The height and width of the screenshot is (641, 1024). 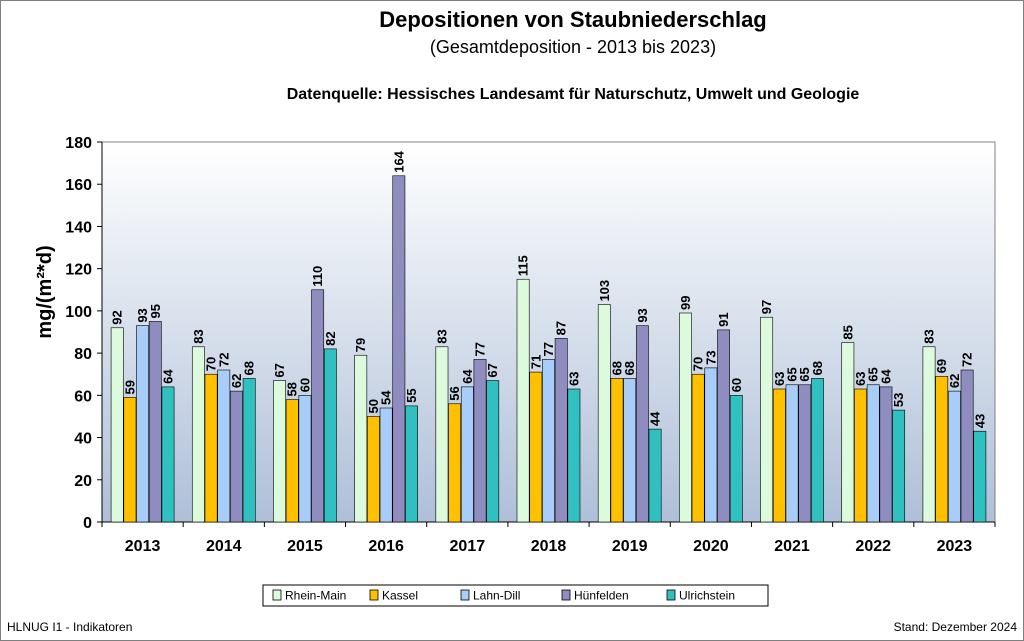 I want to click on y-tick-label: 140, so click(x=78, y=227).